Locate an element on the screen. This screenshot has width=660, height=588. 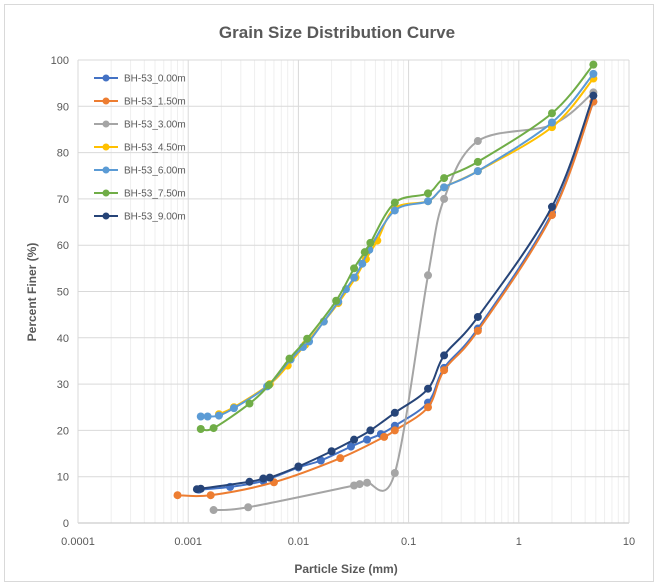
legend-entry: BH-53_0.00m is located at coordinates (140, 79).